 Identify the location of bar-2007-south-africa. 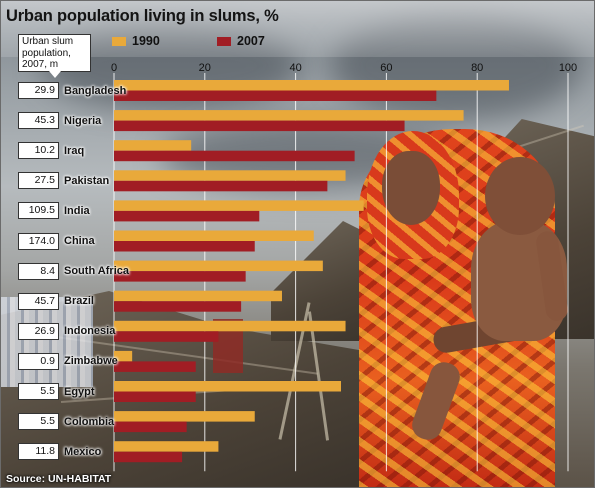
(180, 276).